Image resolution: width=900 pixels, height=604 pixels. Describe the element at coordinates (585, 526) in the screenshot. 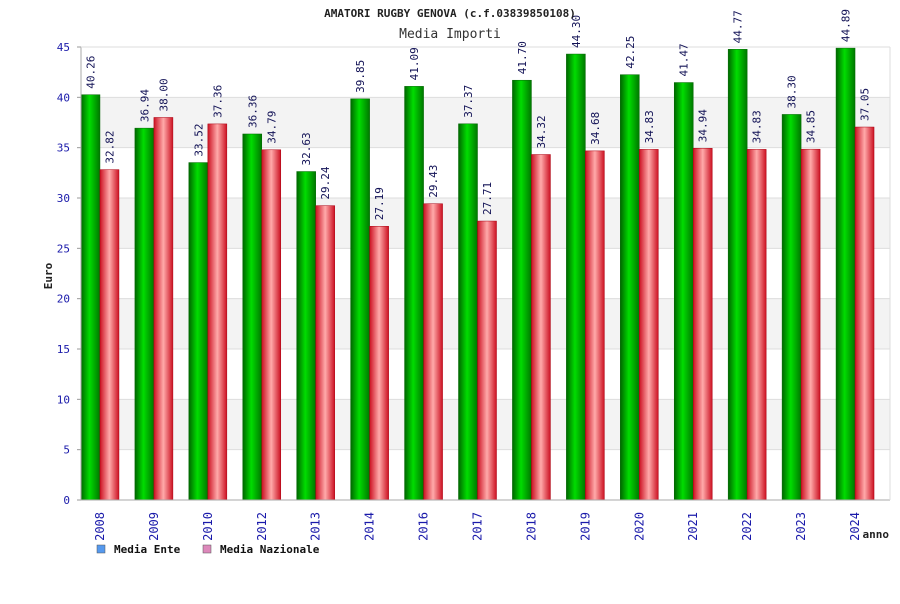

I see `x-tick-label: 2019` at that location.